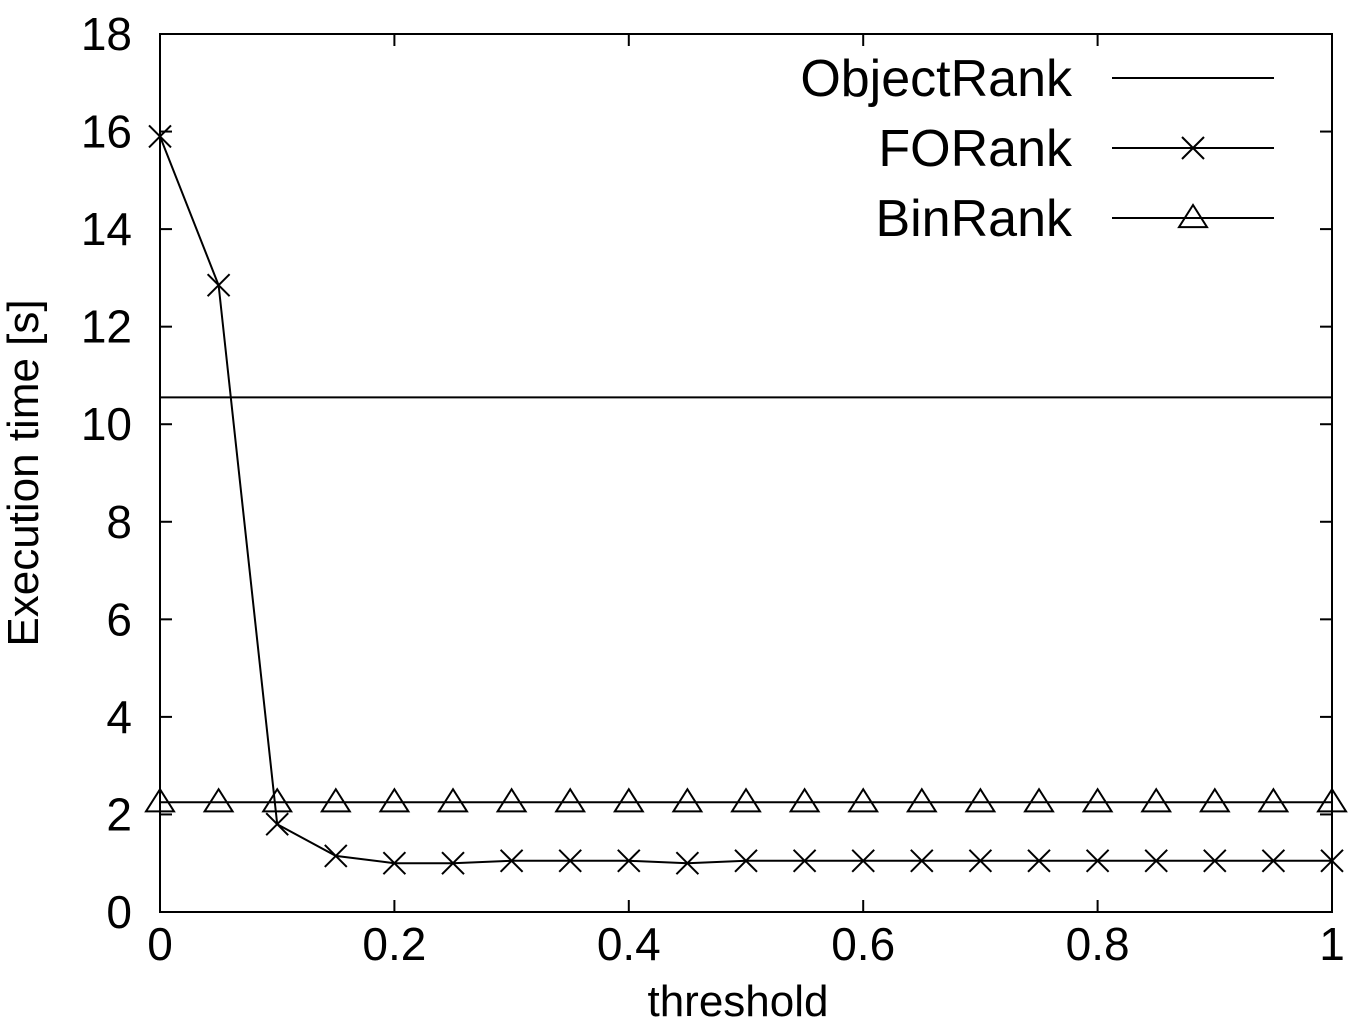  I want to click on legend-label-binrank: BinRank, so click(974, 219).